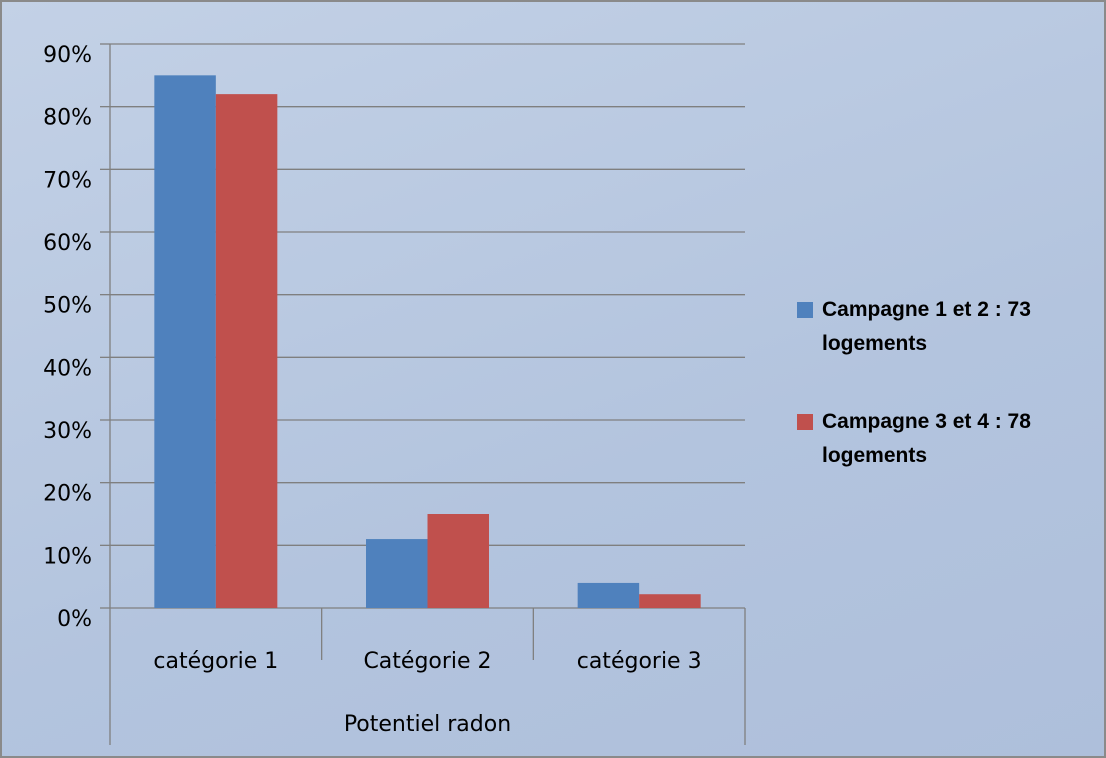 The height and width of the screenshot is (758, 1106). What do you see at coordinates (67, 431) in the screenshot?
I see `y-tick-label: 30%` at bounding box center [67, 431].